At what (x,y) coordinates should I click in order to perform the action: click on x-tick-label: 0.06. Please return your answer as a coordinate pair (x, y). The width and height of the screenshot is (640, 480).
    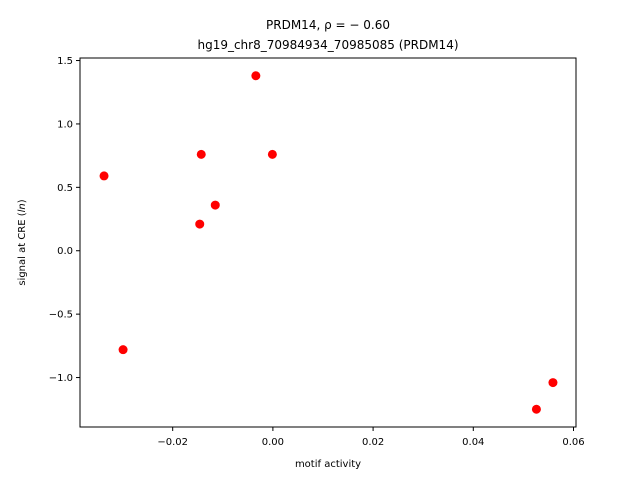
    Looking at the image, I should click on (573, 442).